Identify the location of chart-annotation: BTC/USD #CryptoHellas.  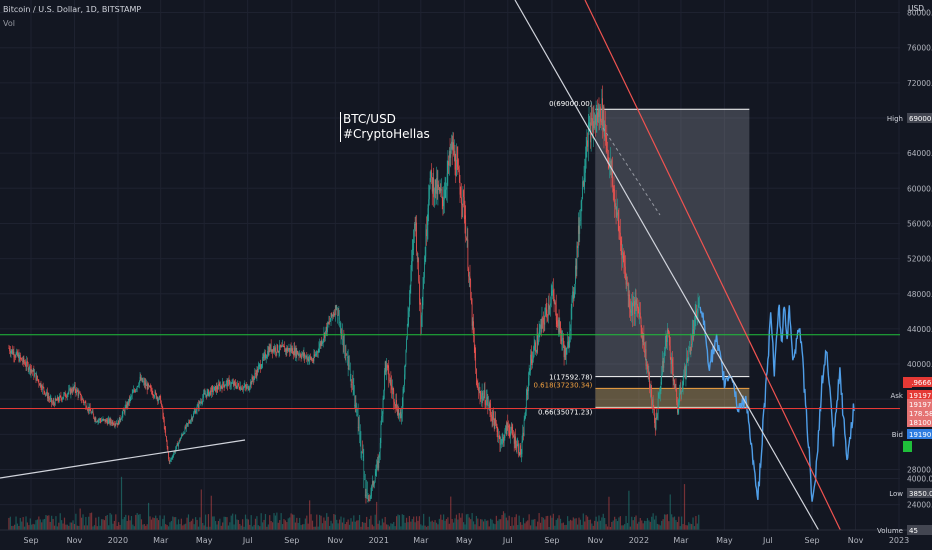
(385, 127).